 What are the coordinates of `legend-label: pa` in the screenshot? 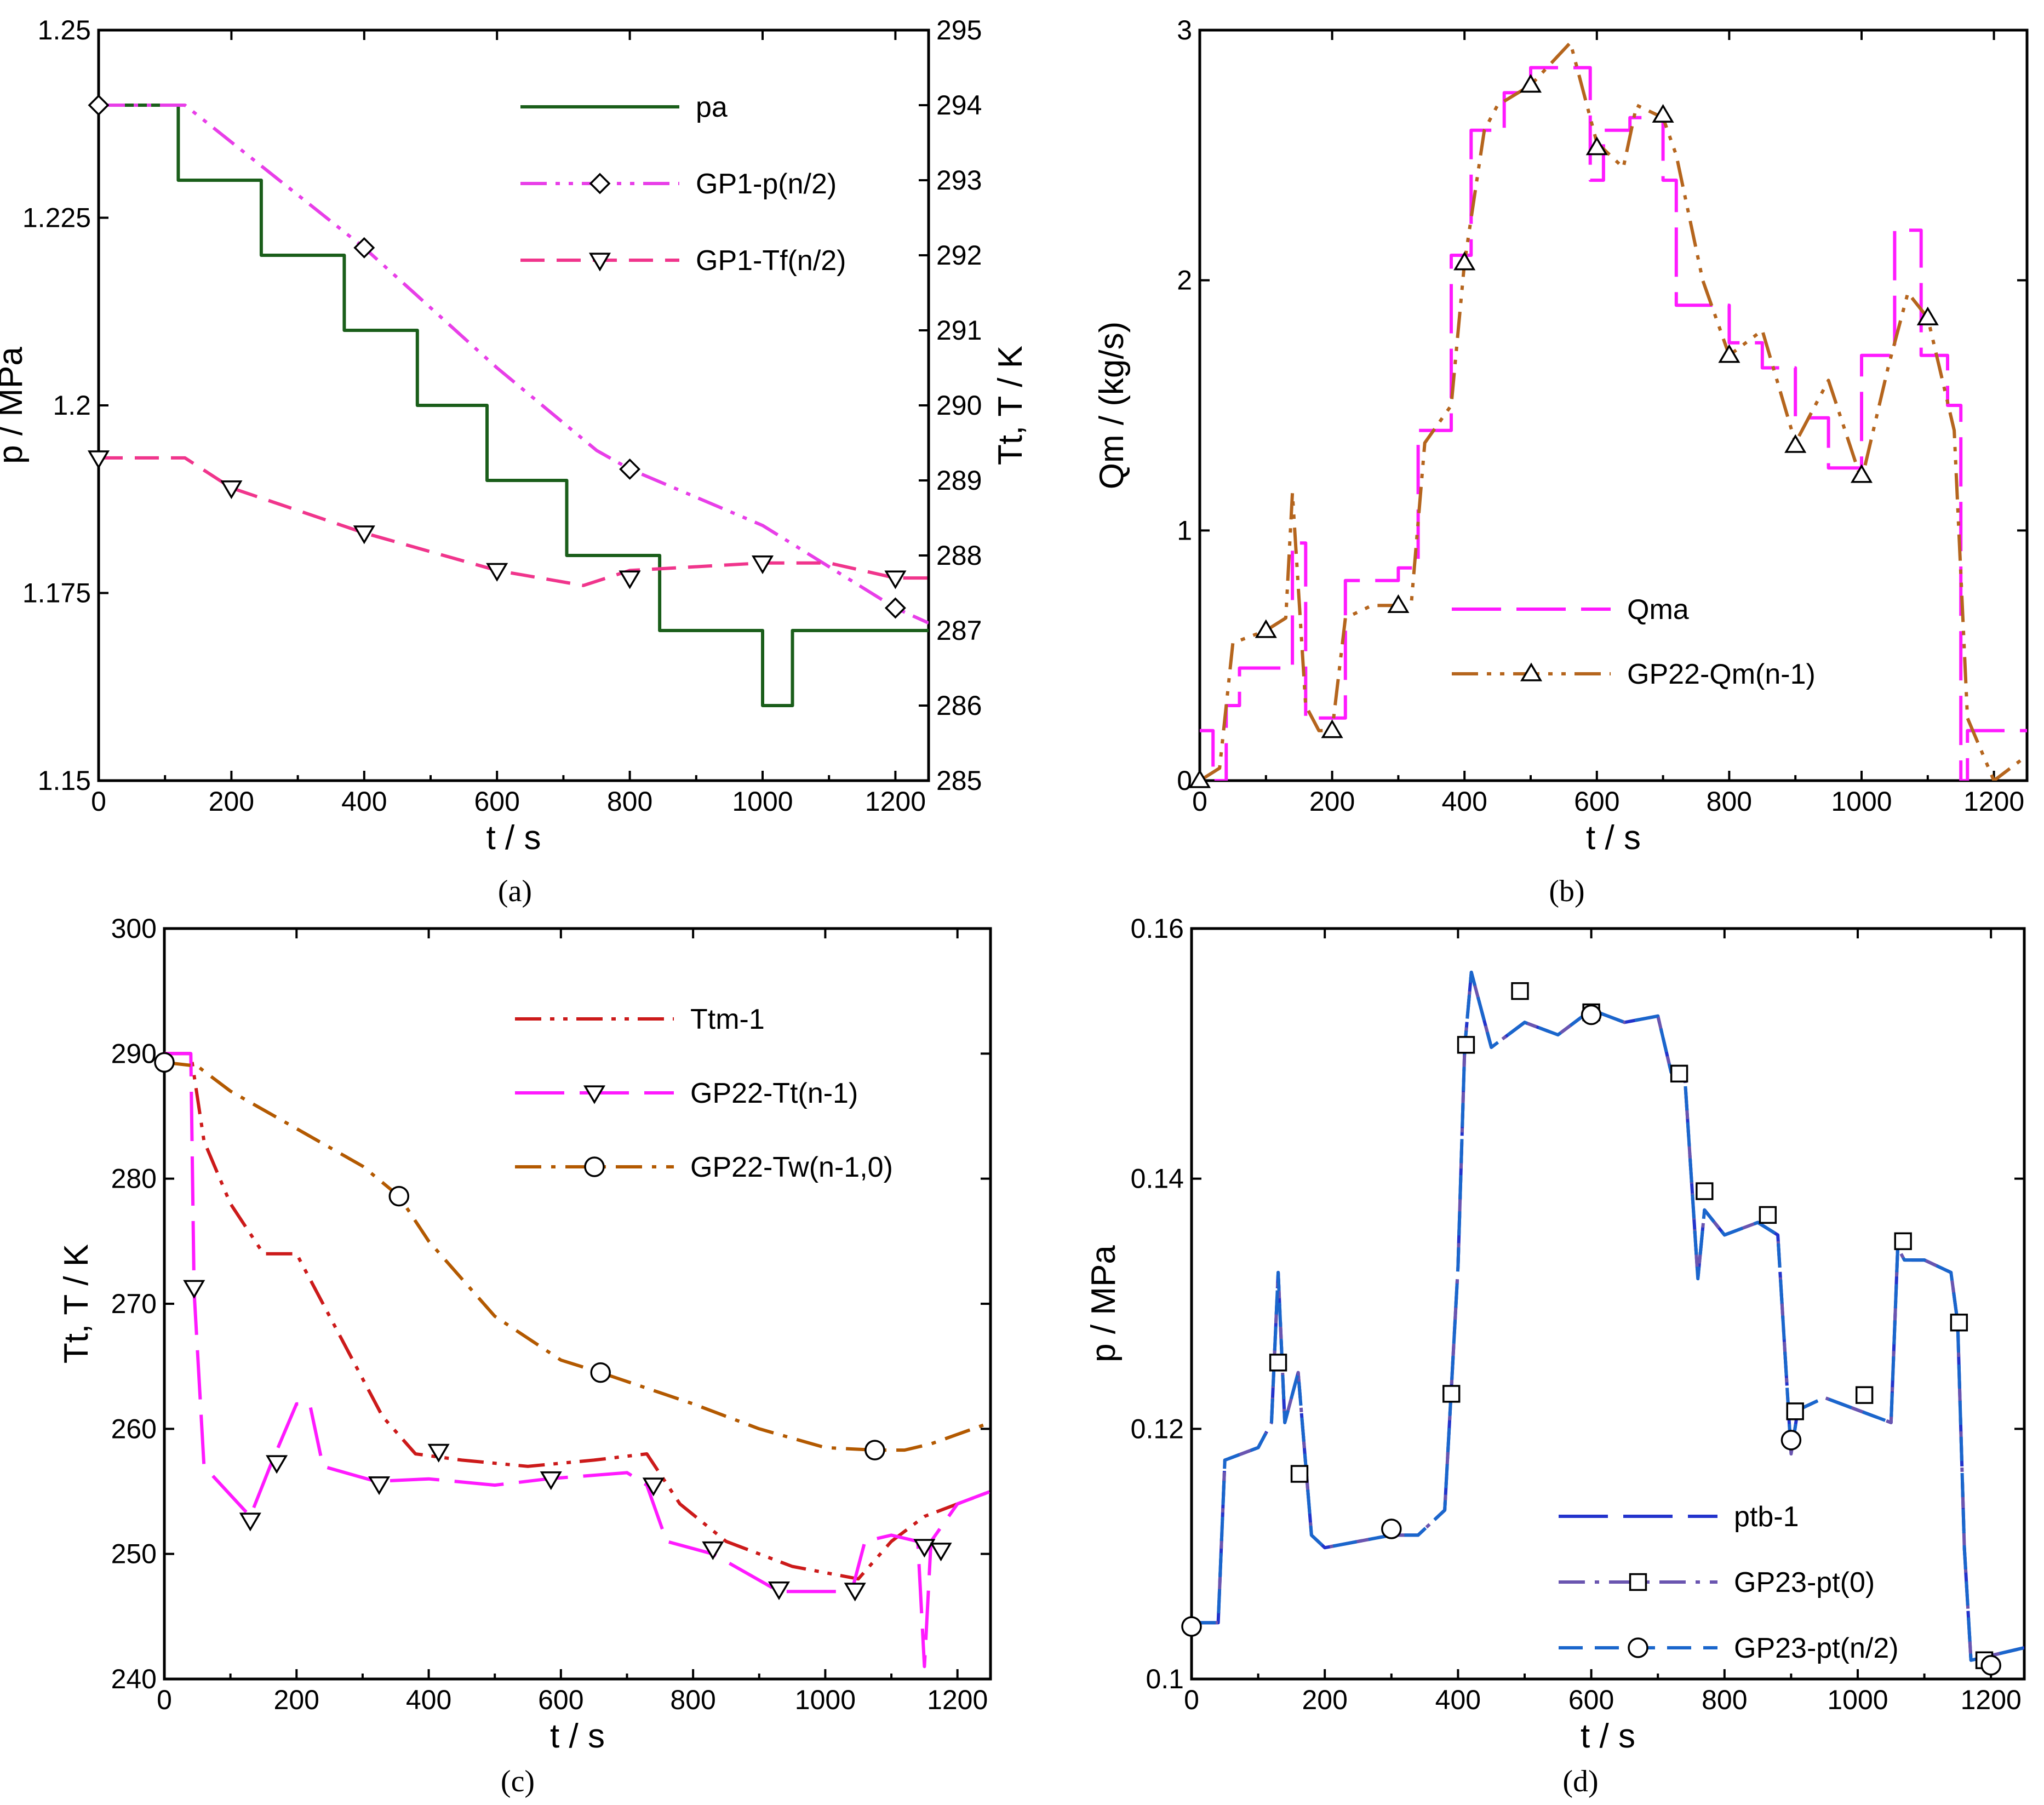 It's located at (712, 107).